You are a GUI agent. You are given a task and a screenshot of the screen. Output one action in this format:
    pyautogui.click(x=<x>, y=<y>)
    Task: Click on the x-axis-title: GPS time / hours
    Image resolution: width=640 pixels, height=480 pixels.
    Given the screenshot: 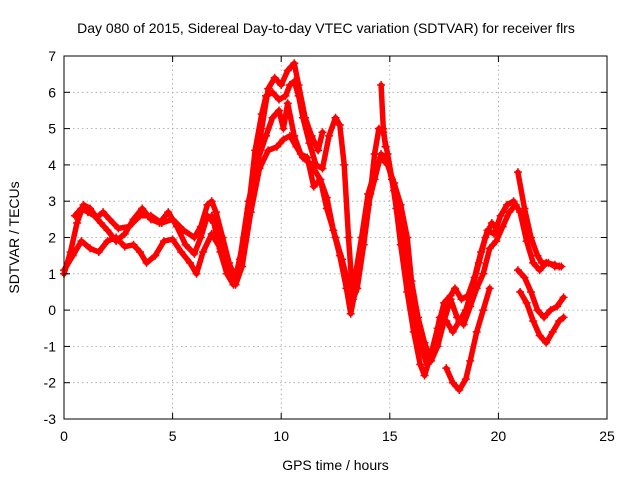 What is the action you would take?
    pyautogui.click(x=335, y=465)
    